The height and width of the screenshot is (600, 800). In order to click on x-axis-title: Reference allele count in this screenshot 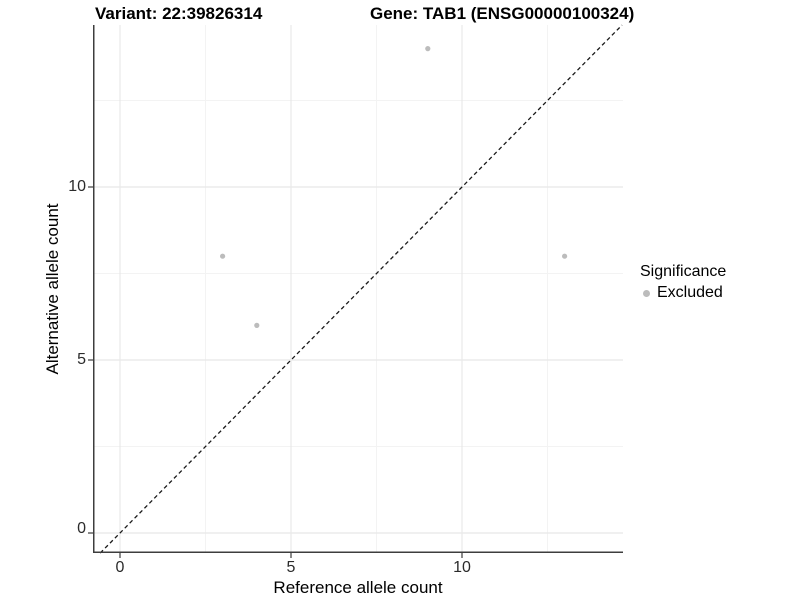, I will do `click(358, 587)`.